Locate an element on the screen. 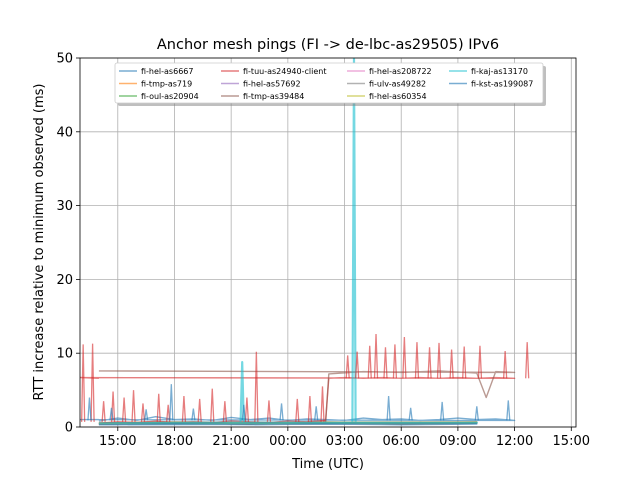  legend-entry-label: fi-ulv-as49282 is located at coordinates (397, 84).